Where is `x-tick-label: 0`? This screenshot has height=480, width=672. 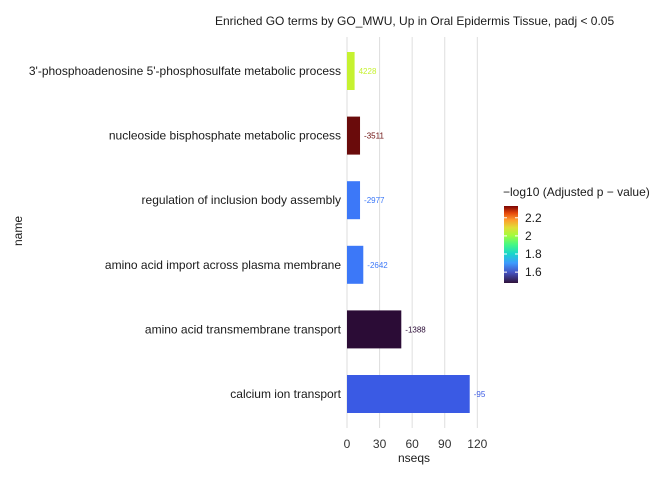
x-tick-label: 0 is located at coordinates (347, 444).